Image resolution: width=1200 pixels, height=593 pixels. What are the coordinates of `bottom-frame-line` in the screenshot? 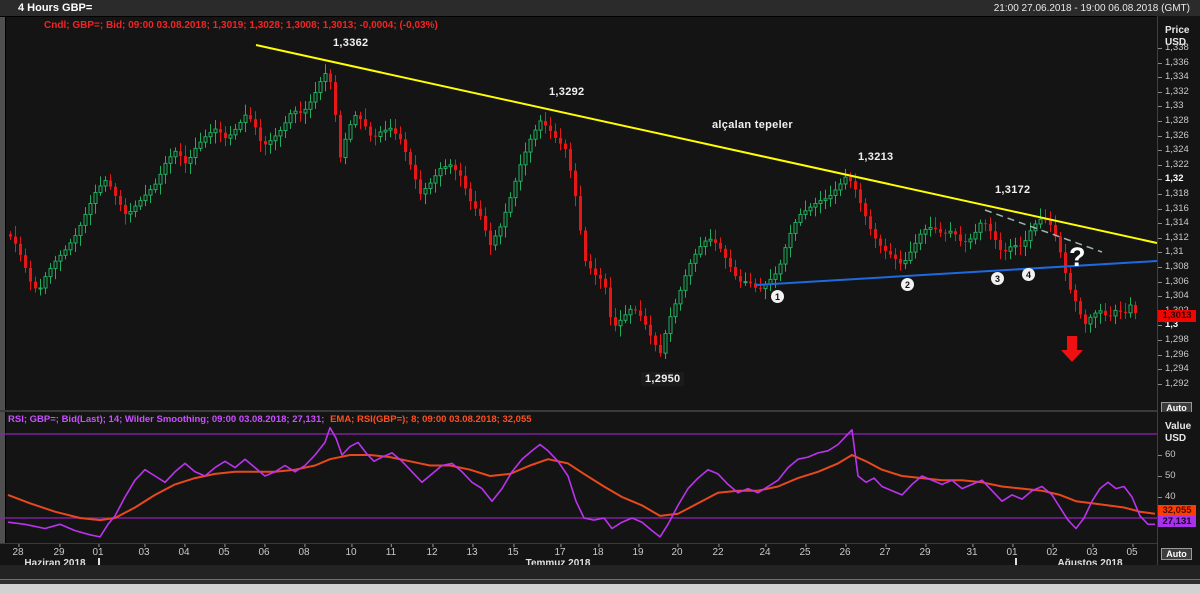 It's located at (600, 579).